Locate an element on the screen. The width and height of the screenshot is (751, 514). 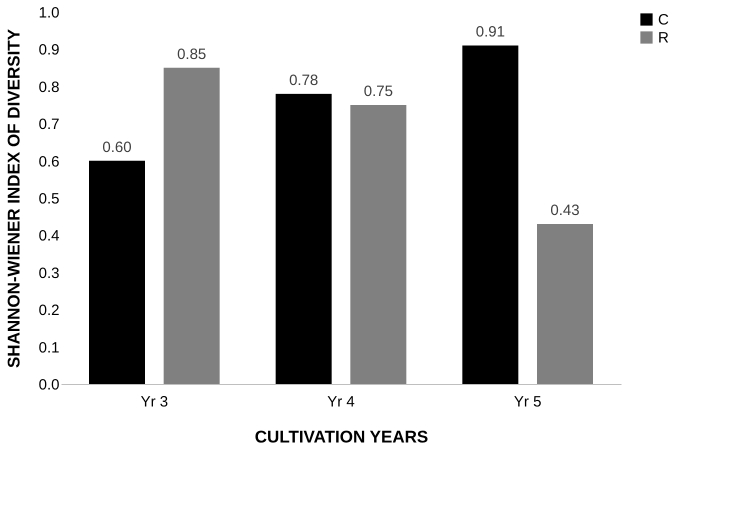
data-label: 0.85 is located at coordinates (191, 54).